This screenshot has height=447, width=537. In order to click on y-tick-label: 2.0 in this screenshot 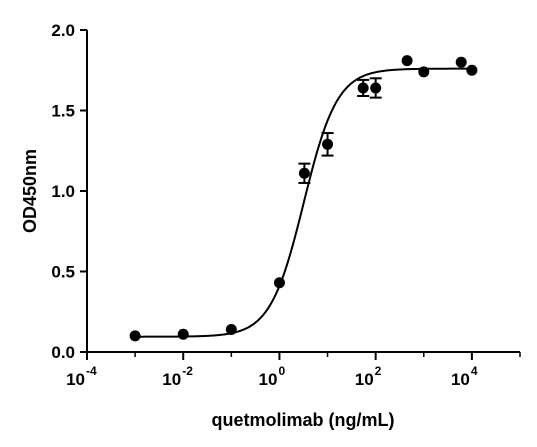, I will do `click(63, 30)`.